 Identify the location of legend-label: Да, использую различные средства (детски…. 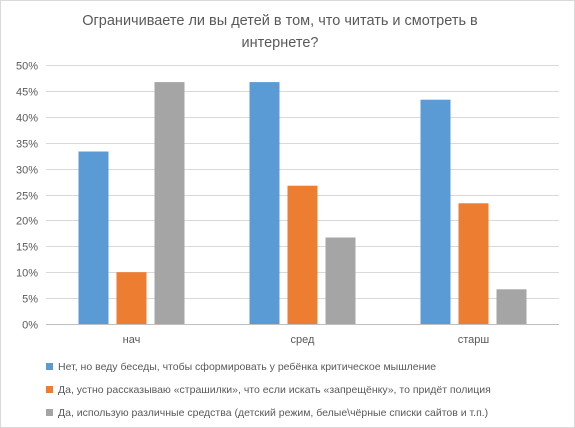
(273, 412).